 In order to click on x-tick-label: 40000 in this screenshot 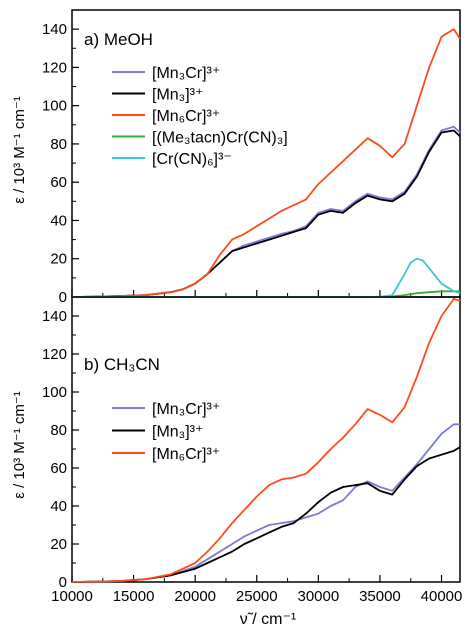, I will do `click(442, 596)`.